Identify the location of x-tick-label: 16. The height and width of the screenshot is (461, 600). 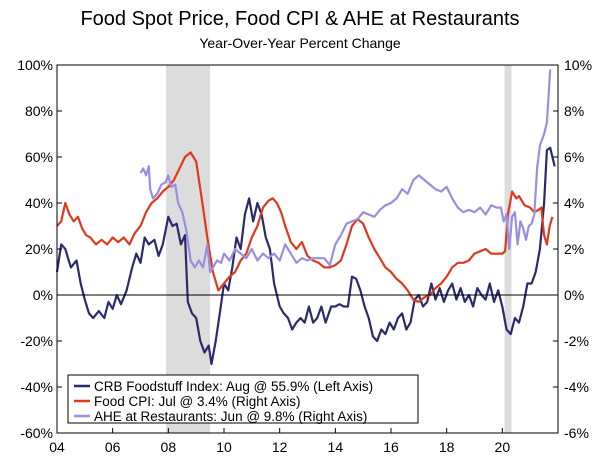
(391, 447).